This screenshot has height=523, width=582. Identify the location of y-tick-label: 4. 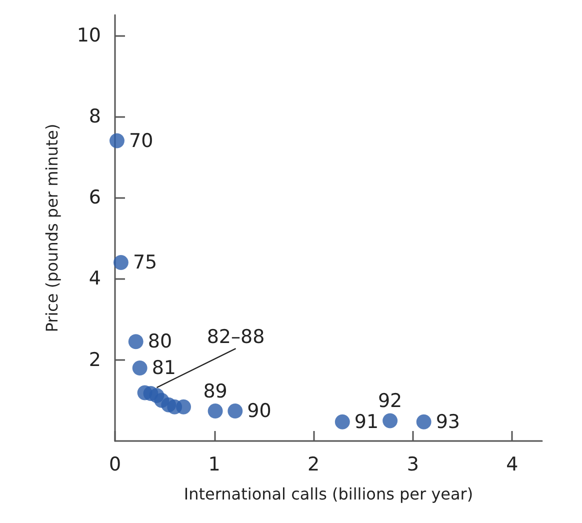
(94, 279).